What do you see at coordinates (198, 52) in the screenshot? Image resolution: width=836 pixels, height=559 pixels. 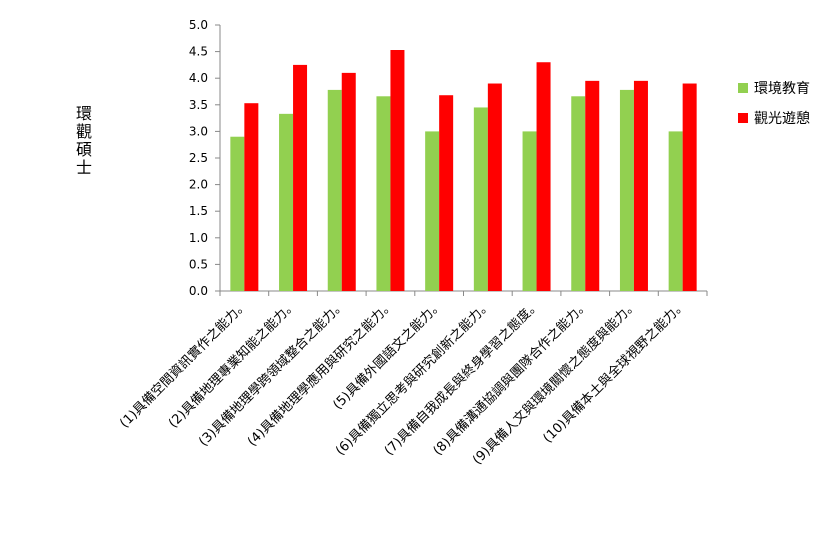 I see `y-tick-label: 4.5` at bounding box center [198, 52].